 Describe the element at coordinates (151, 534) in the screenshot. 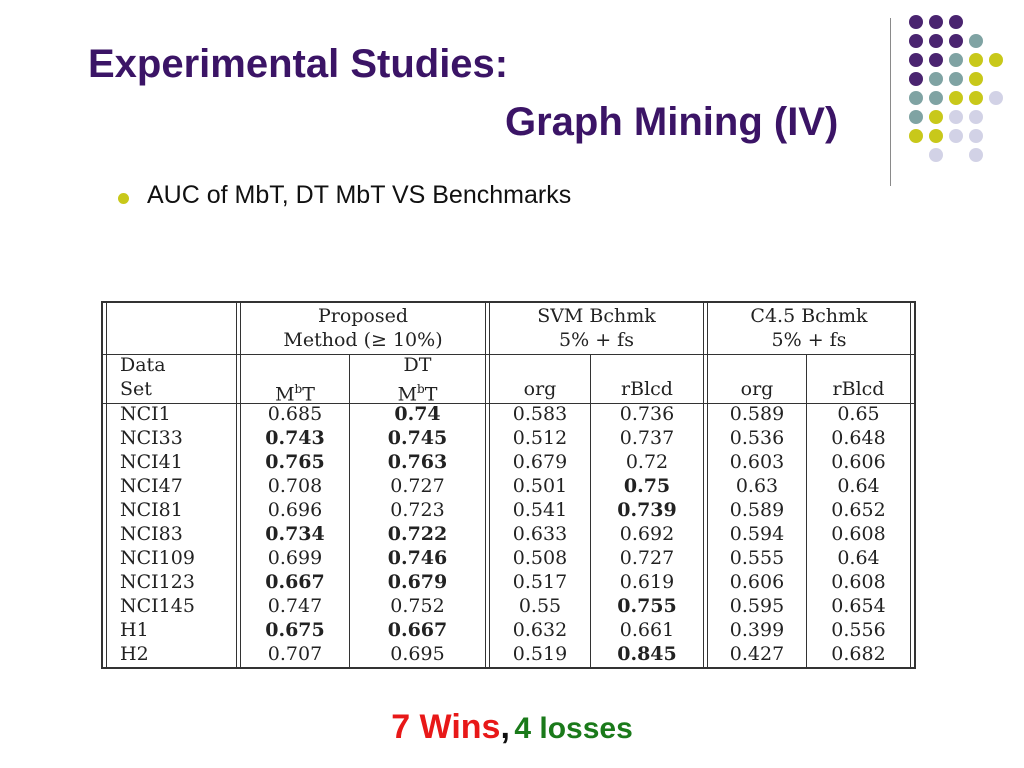

I see `dataset-name-cell: NCI83` at that location.